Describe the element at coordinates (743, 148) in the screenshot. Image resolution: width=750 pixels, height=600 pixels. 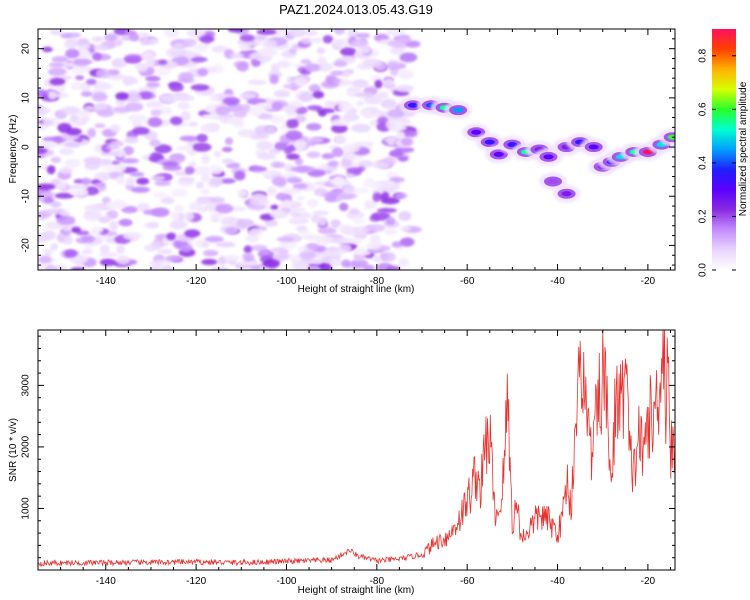
I see `colorbar-label: Normalized spectral amplitude` at that location.